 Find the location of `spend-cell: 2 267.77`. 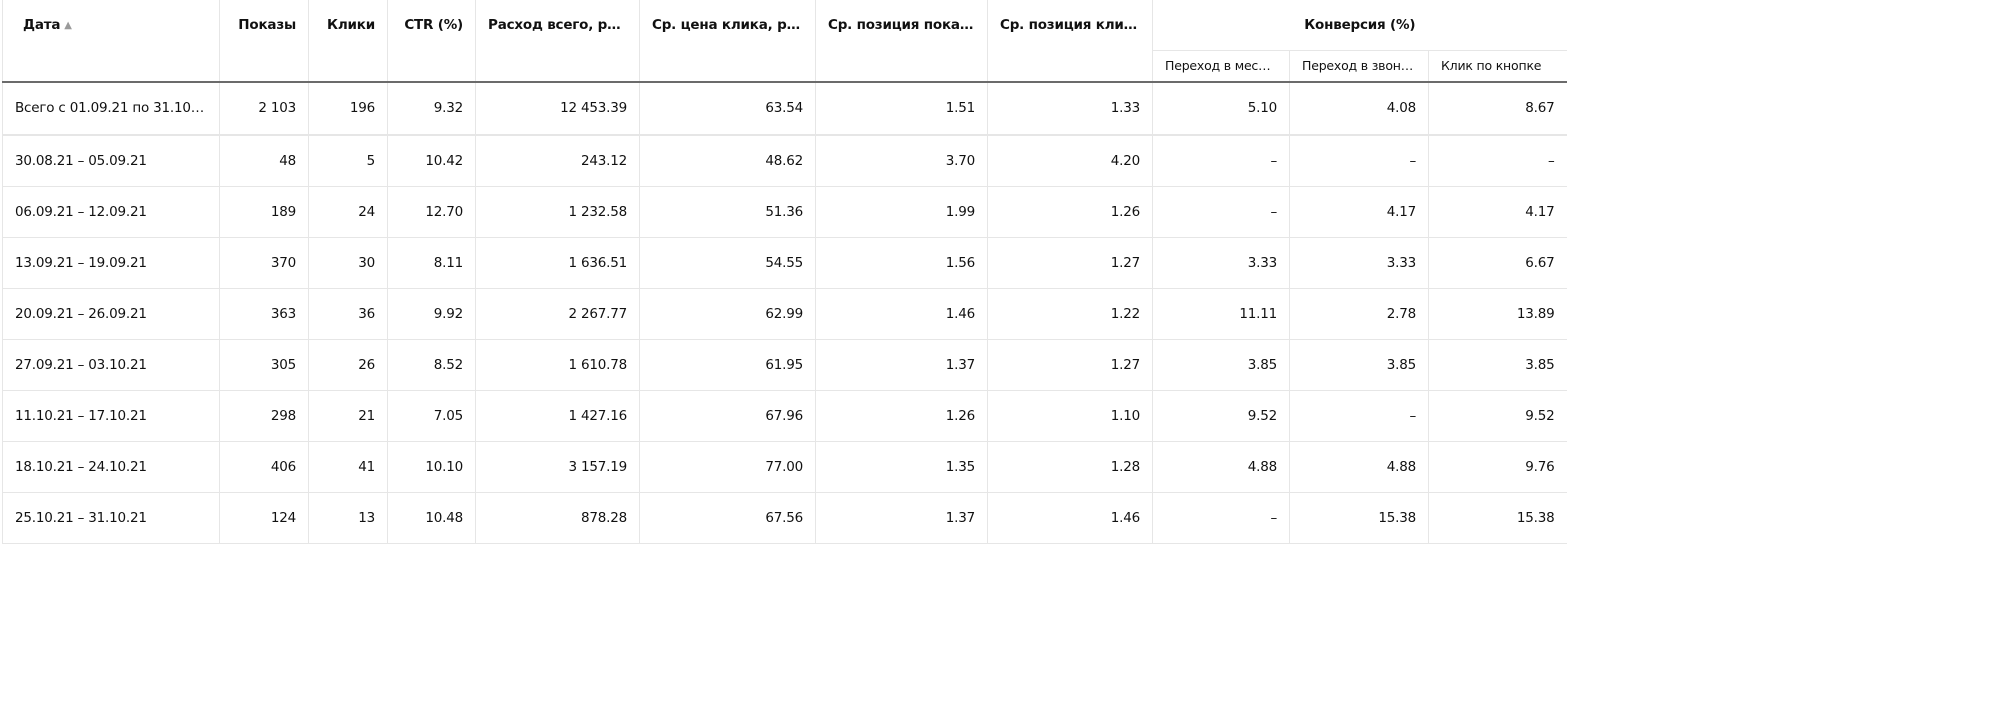

spend-cell: 2 267.77 is located at coordinates (557, 314).